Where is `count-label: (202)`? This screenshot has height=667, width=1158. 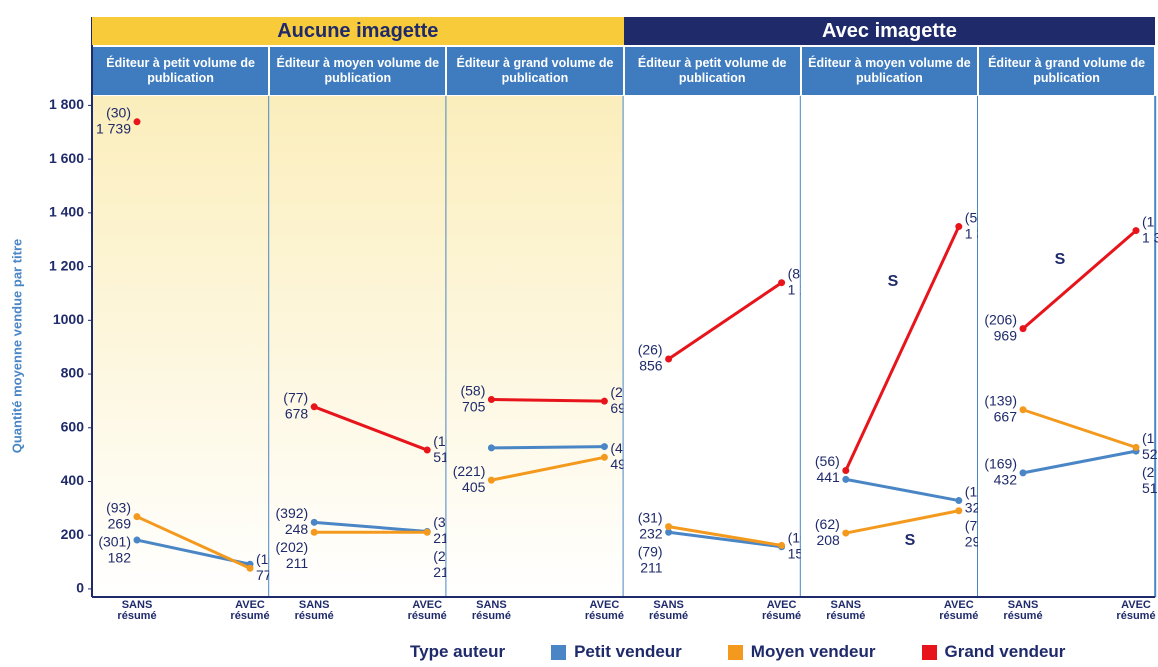
count-label: (202) is located at coordinates (292, 547).